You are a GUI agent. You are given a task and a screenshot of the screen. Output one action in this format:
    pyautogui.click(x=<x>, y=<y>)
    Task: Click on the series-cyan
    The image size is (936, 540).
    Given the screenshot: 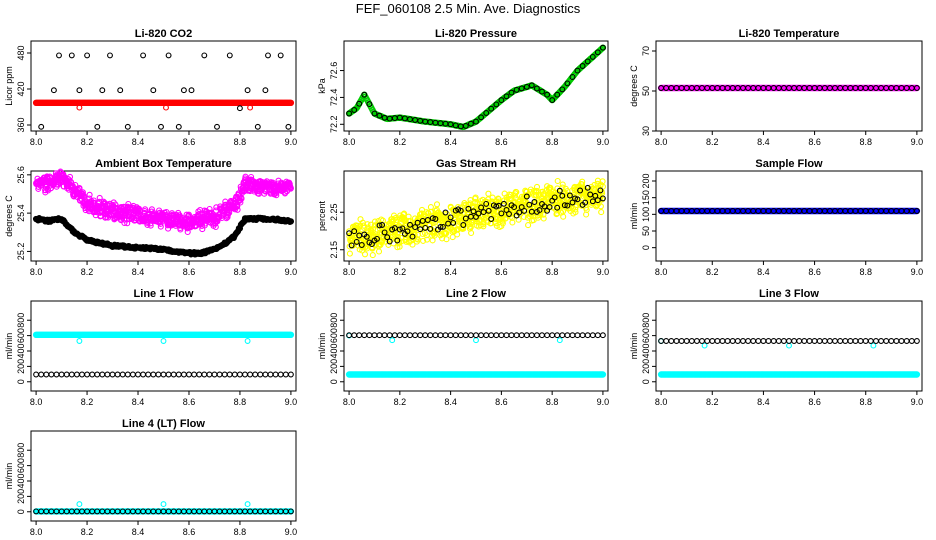 What is the action you would take?
    pyautogui.click(x=163, y=508)
    